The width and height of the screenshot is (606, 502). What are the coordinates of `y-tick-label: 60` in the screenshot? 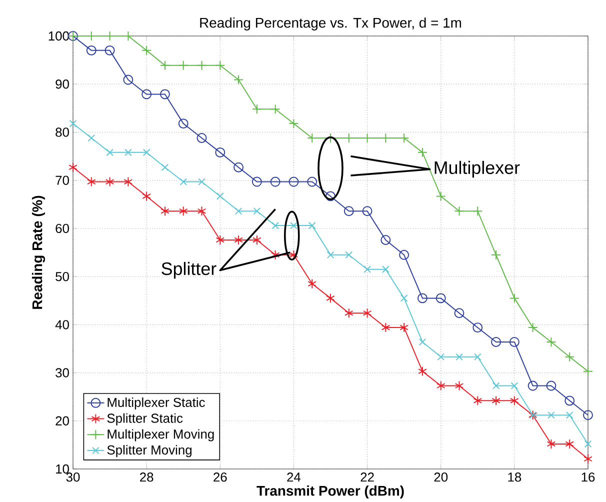 It's located at (62, 229).